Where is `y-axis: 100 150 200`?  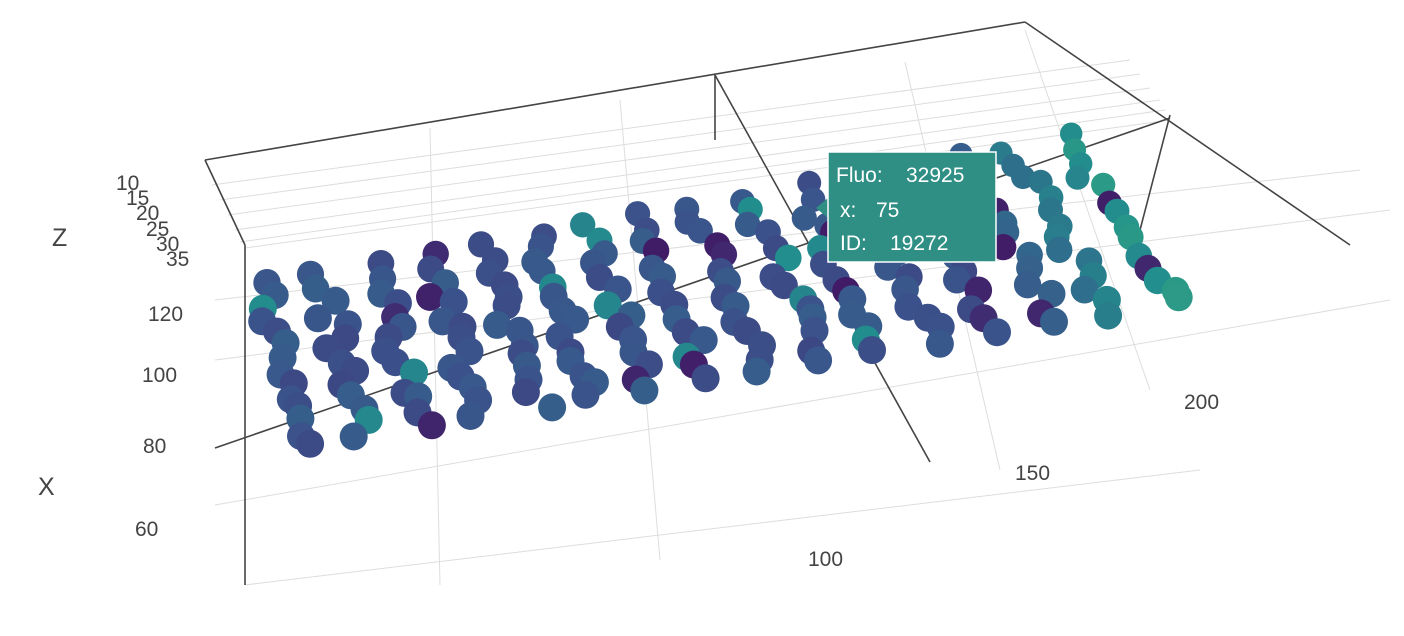
y-axis: 100 150 200 is located at coordinates (1013, 481).